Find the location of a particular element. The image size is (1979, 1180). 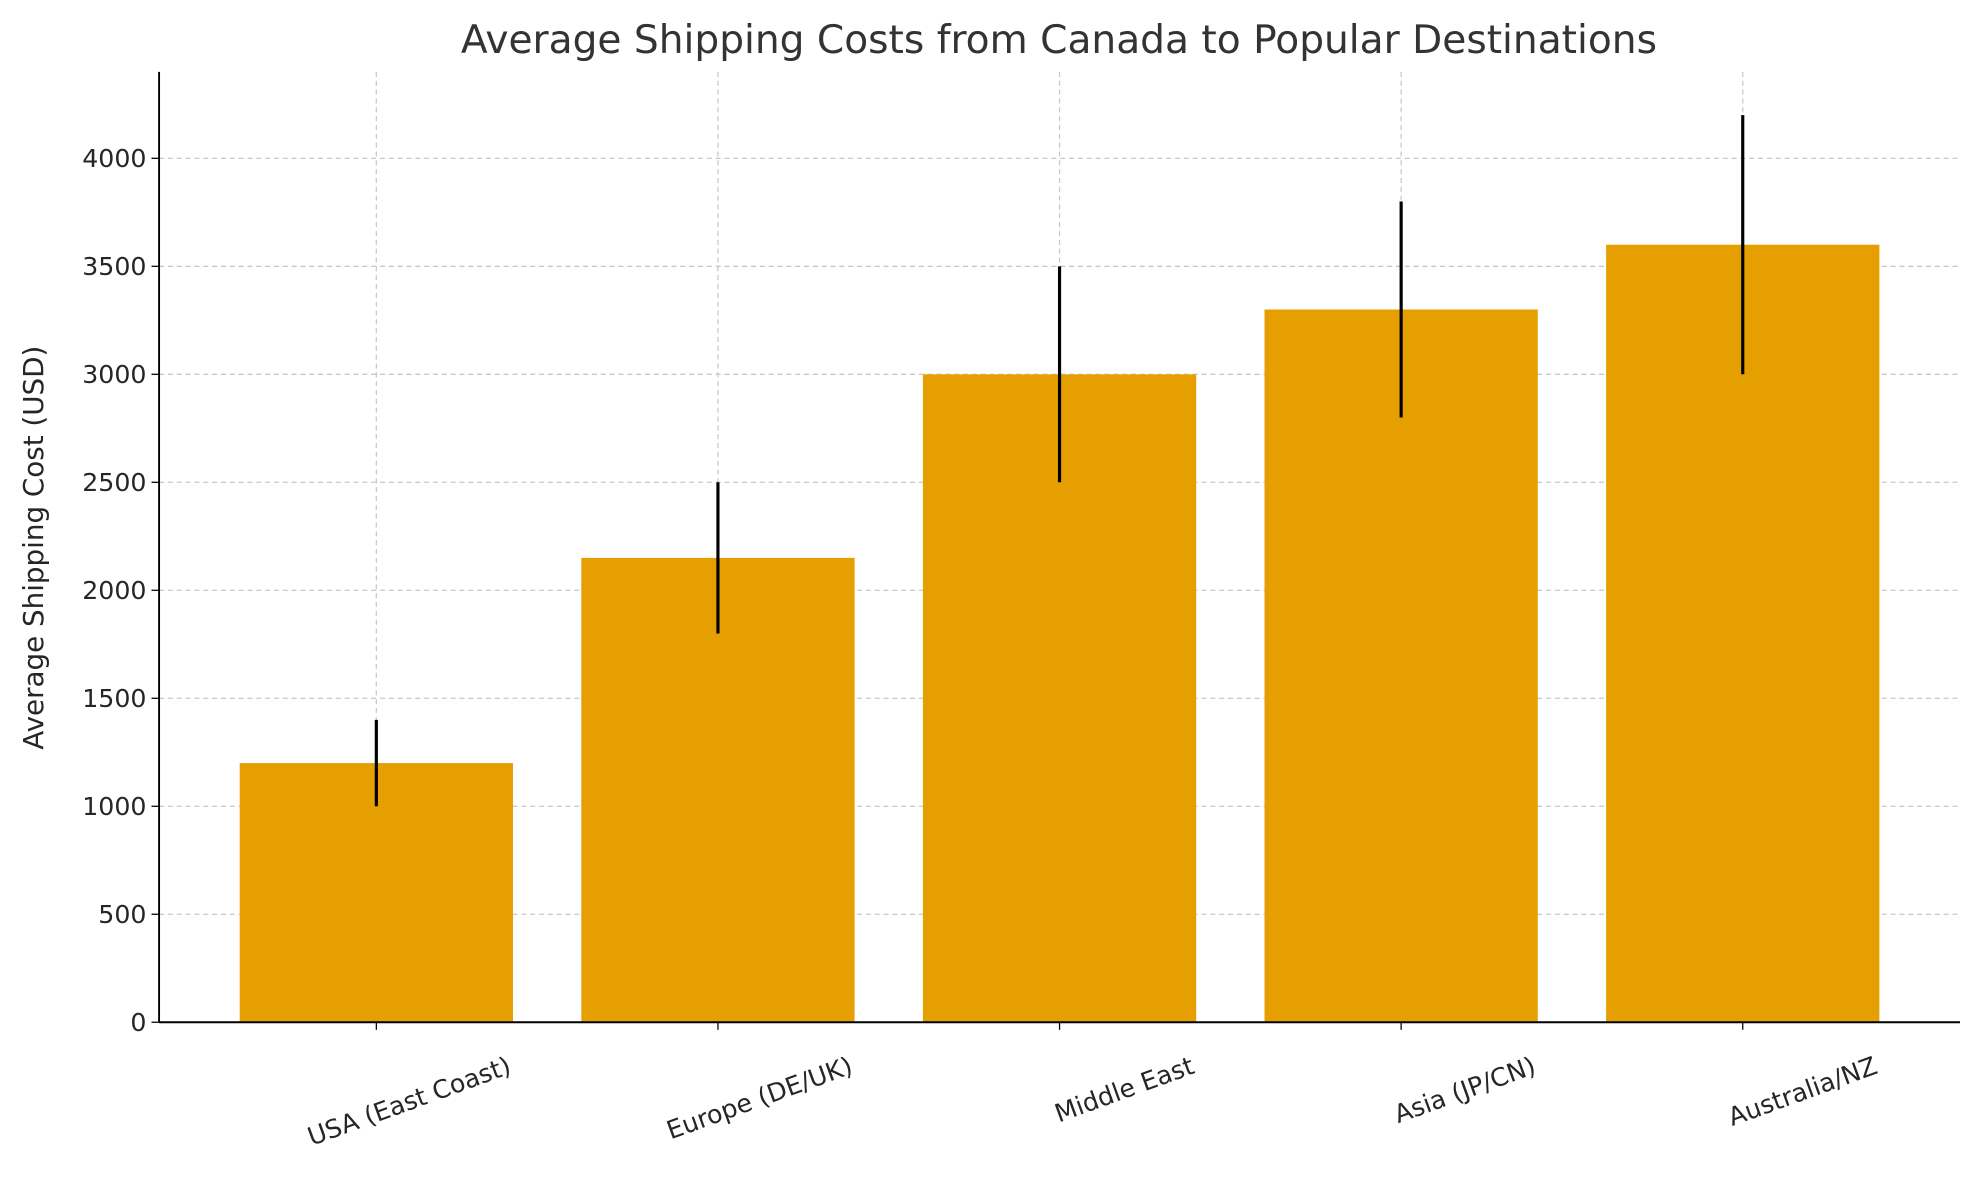

x-tick-label: USA (East Coast) is located at coordinates (409, 1101).